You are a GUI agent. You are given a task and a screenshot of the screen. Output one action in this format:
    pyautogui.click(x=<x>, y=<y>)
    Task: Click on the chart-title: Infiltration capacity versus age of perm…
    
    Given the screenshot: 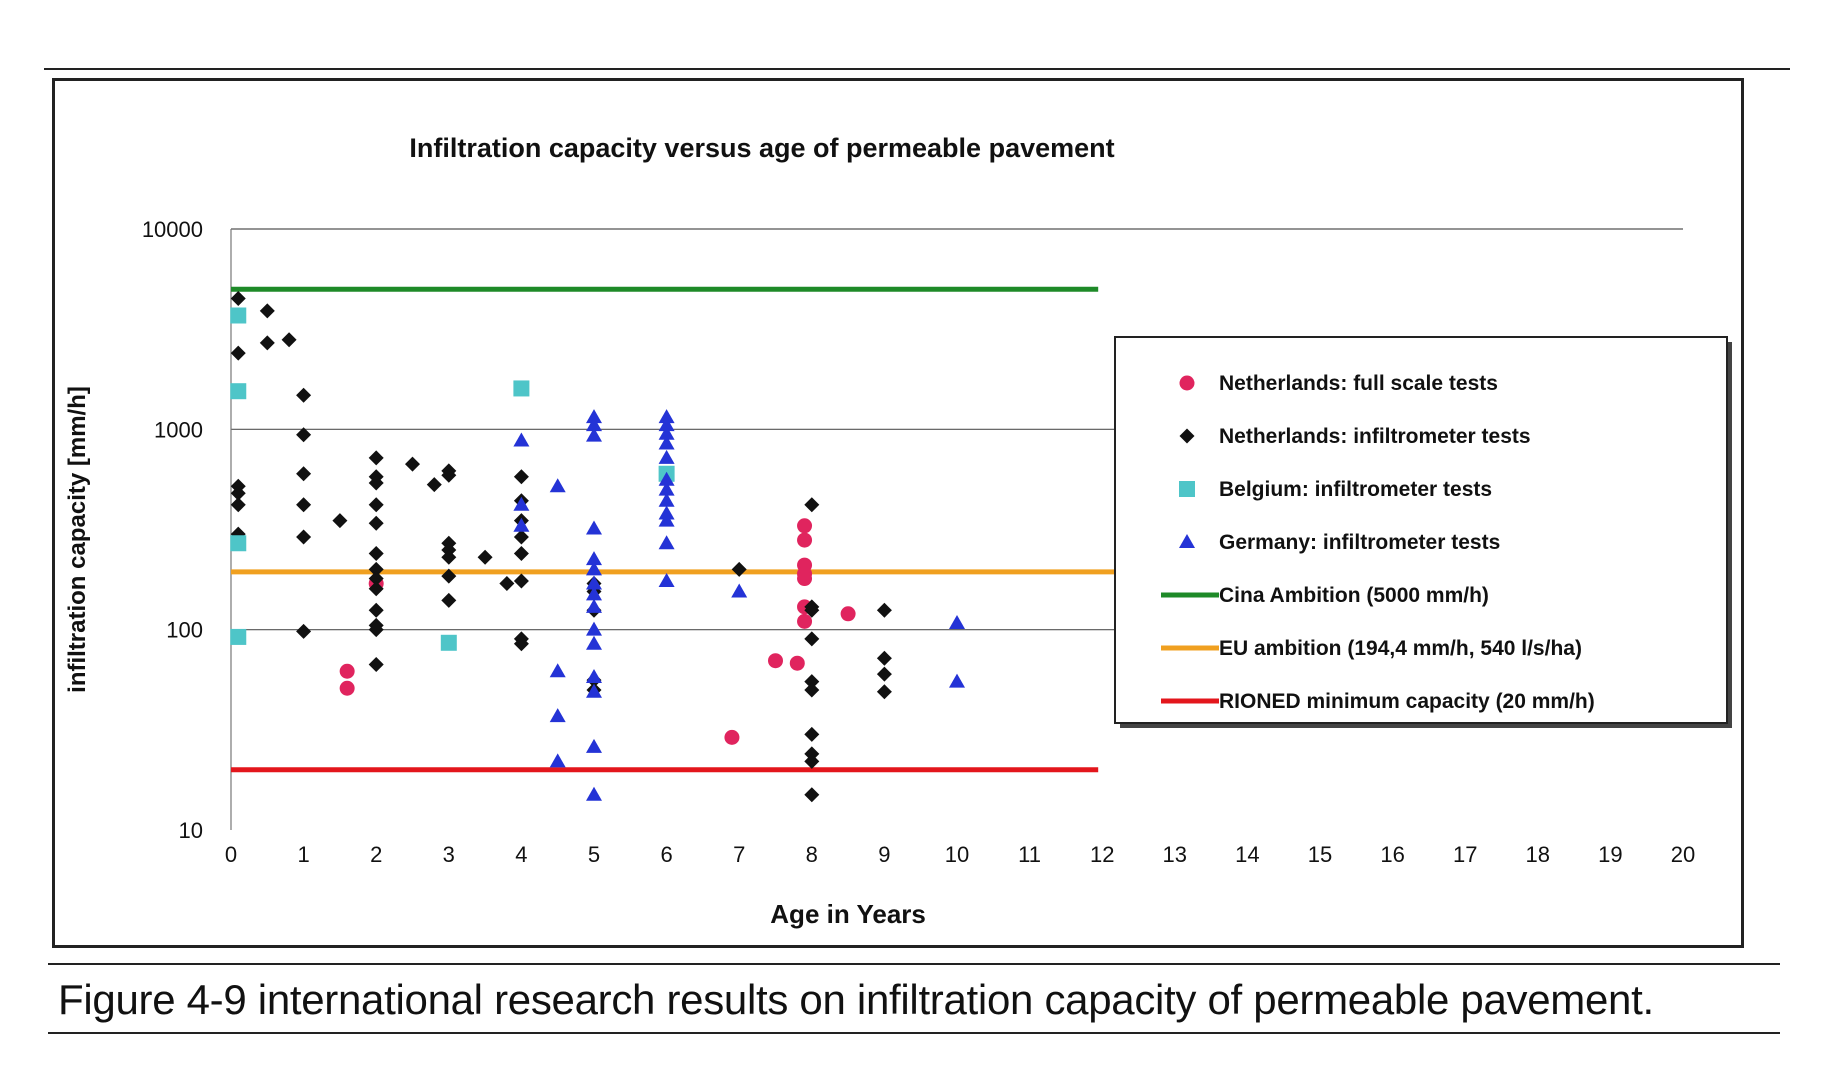 What is the action you would take?
    pyautogui.click(x=761, y=148)
    